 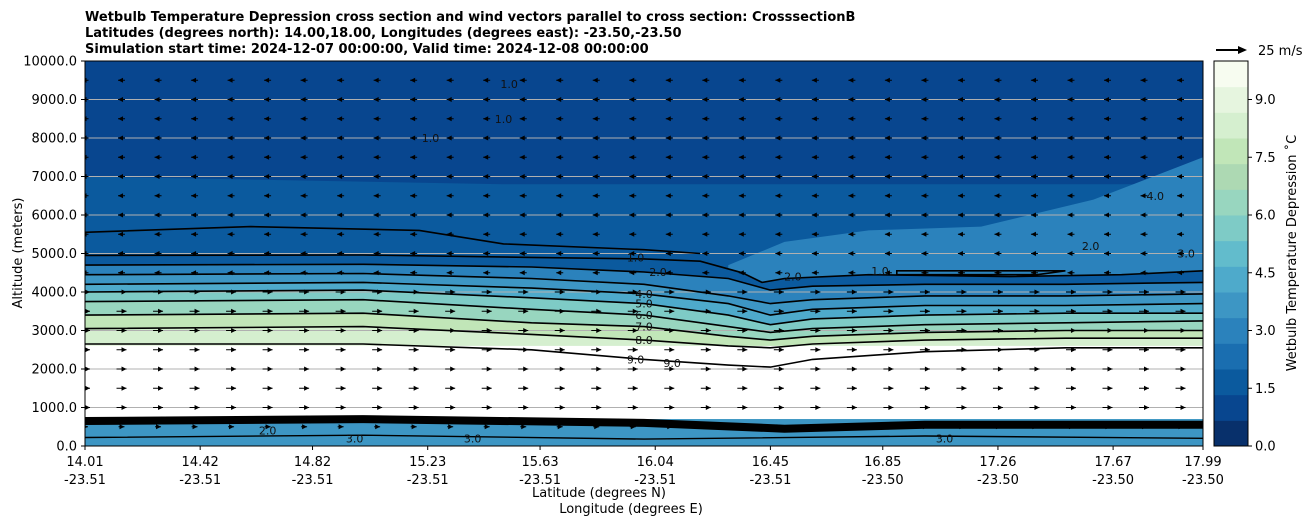 I want to click on quiver-key-label: 25 m/s, so click(x=1280, y=51).